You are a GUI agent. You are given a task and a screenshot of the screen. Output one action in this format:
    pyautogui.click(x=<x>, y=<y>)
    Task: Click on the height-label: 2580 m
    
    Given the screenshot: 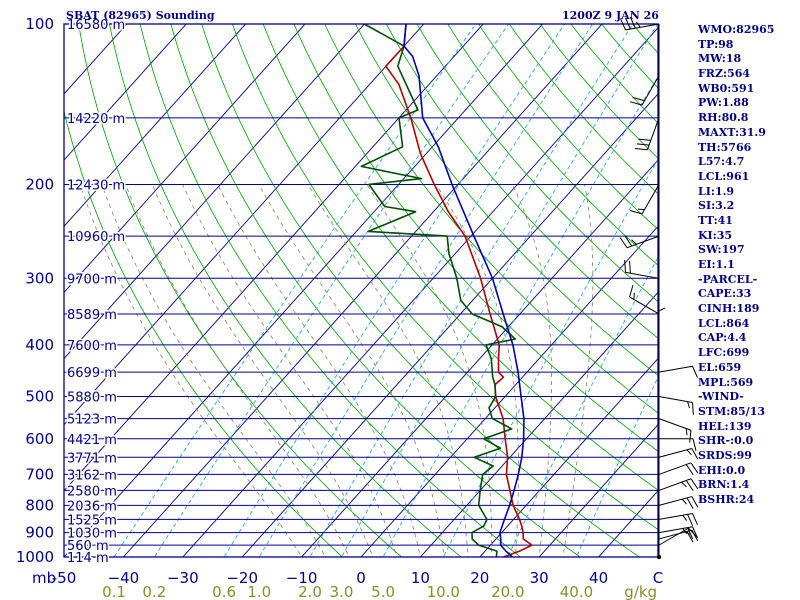 What is the action you would take?
    pyautogui.click(x=92, y=491)
    